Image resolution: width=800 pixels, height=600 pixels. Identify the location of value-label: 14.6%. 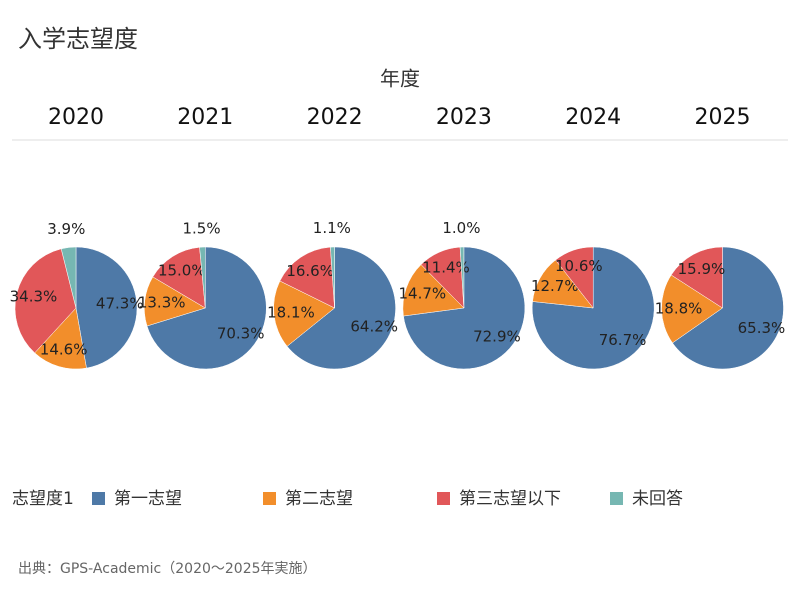
(64, 350).